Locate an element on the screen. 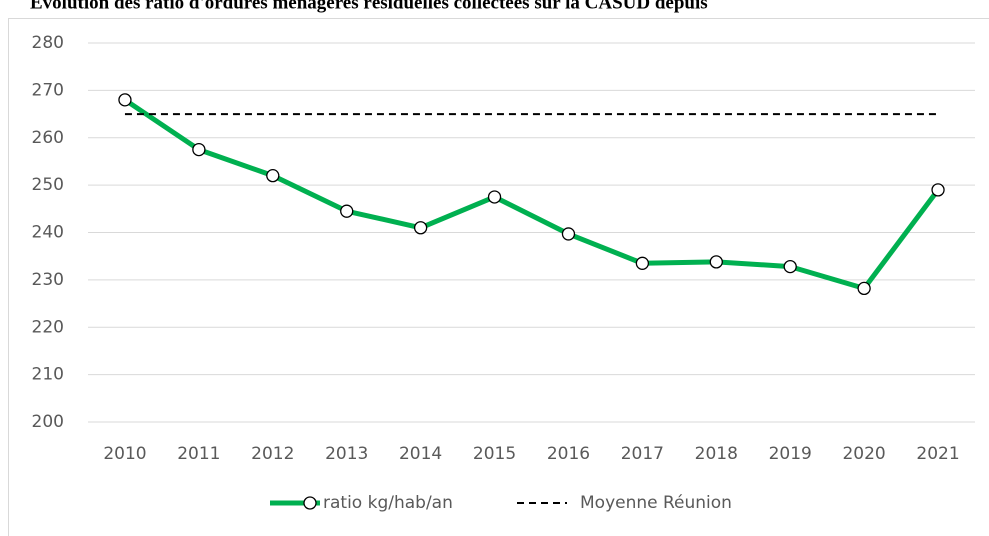 The width and height of the screenshot is (989, 536). x-tick-label: 2017 is located at coordinates (642, 454).